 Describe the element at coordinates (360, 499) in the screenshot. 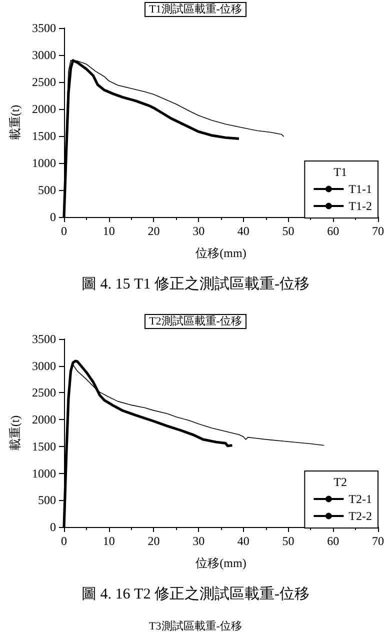

I see `legend-label: T2-1` at that location.